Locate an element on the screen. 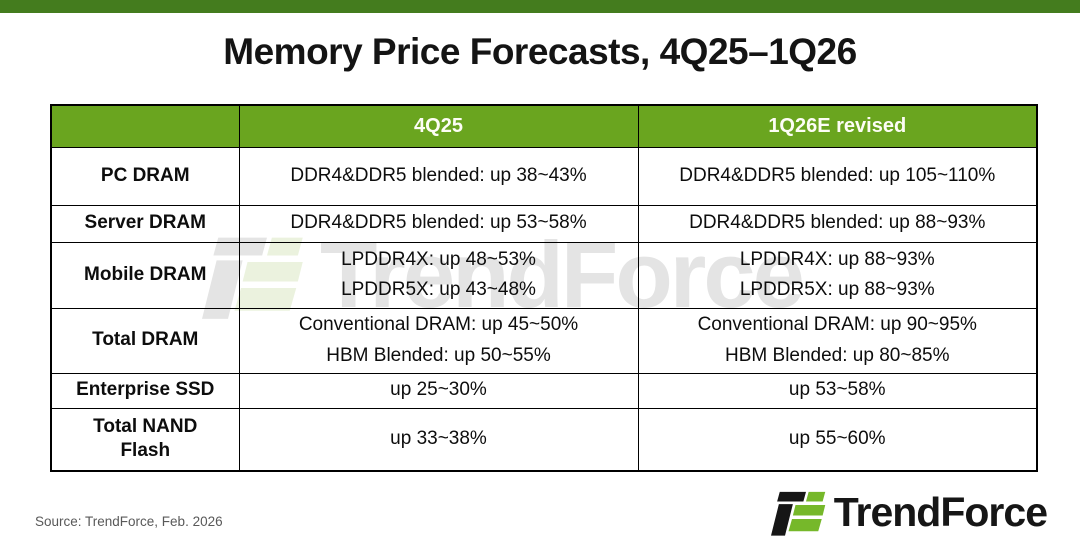 This screenshot has width=1080, height=560. header-row: 4Q25 1Q26E revised is located at coordinates (544, 126).